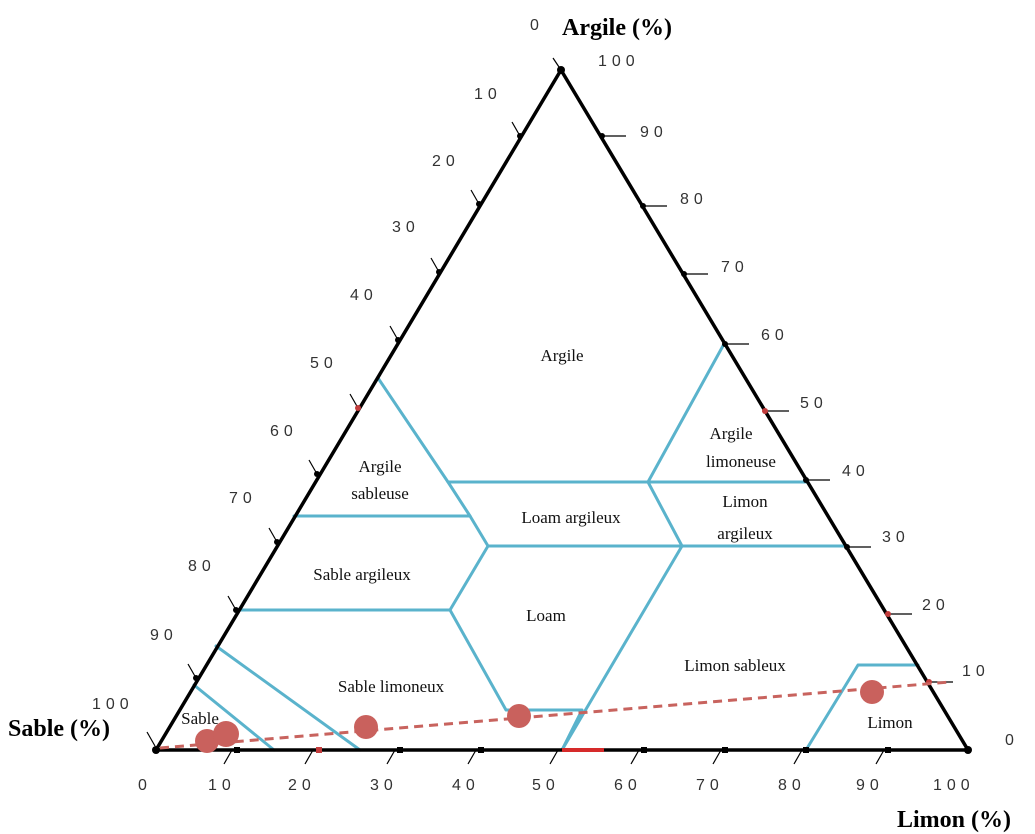 This screenshot has height=834, width=1035. I want to click on argile-tick-label: 0, so click(1012, 740).